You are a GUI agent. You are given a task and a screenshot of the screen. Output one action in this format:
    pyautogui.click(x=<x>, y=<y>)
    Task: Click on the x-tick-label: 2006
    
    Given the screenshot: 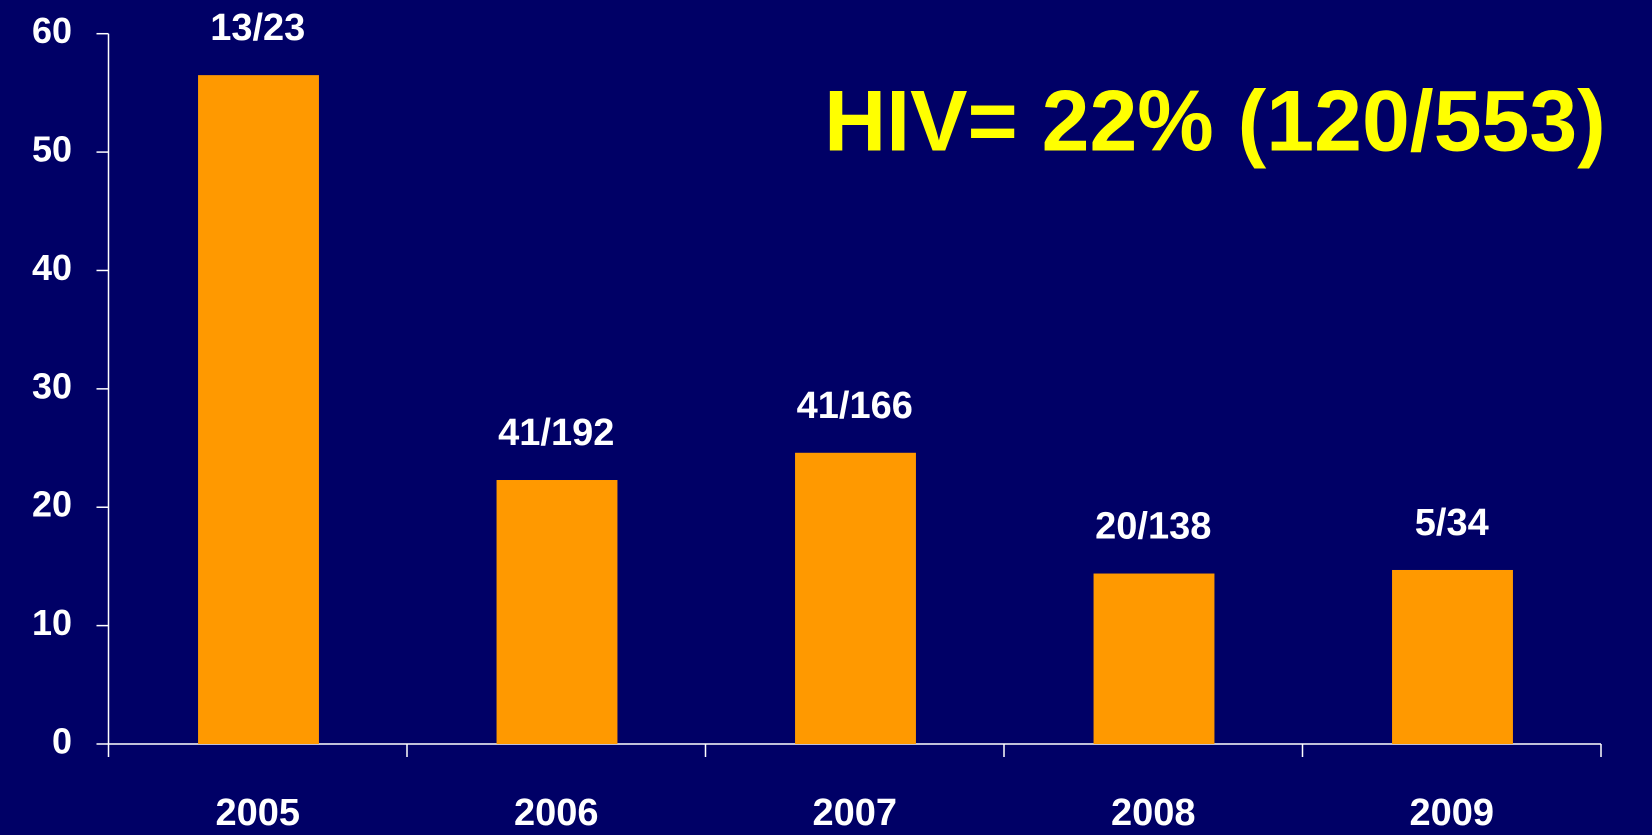 What is the action you would take?
    pyautogui.click(x=556, y=813)
    